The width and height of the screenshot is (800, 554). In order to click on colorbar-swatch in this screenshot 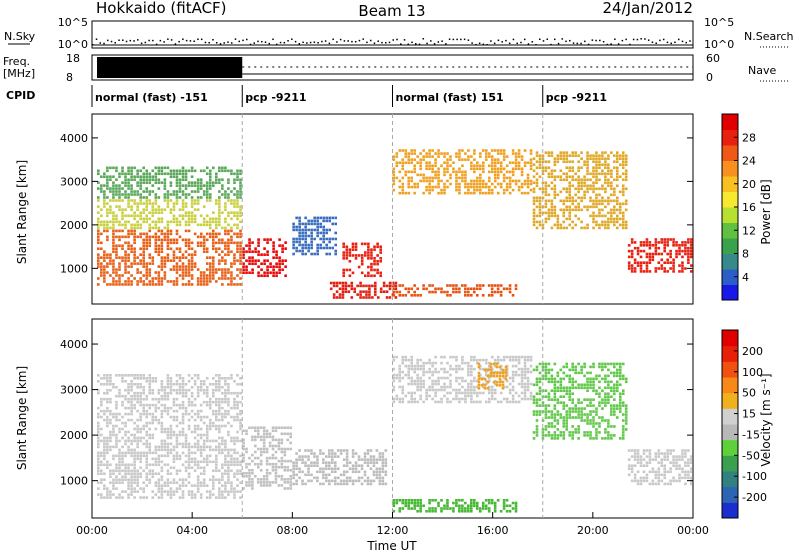, I will do `click(730, 277)`.